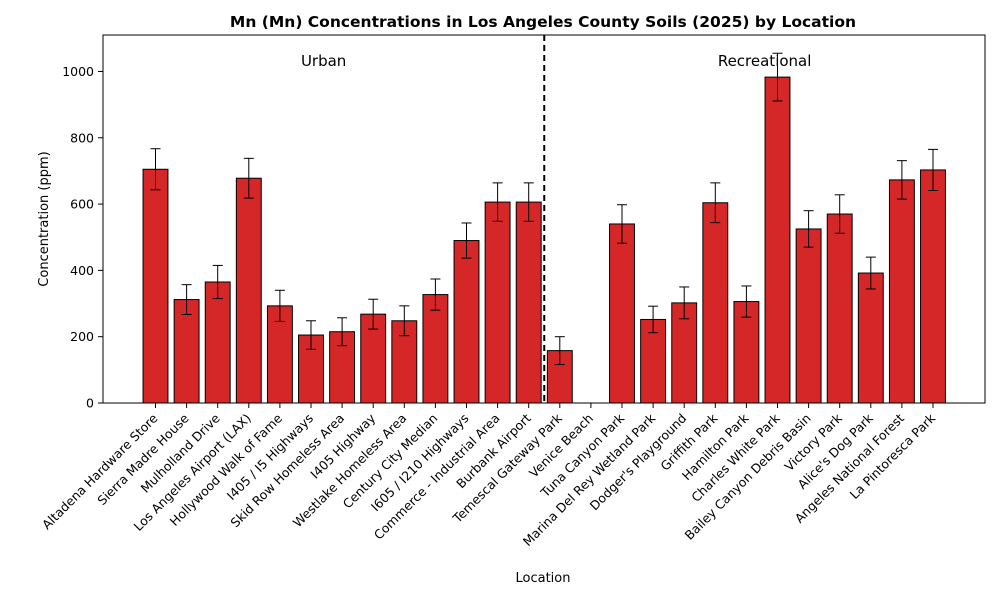 The image size is (1000, 600). Describe the element at coordinates (765, 61) in the screenshot. I see `region-label: Recreational` at that location.